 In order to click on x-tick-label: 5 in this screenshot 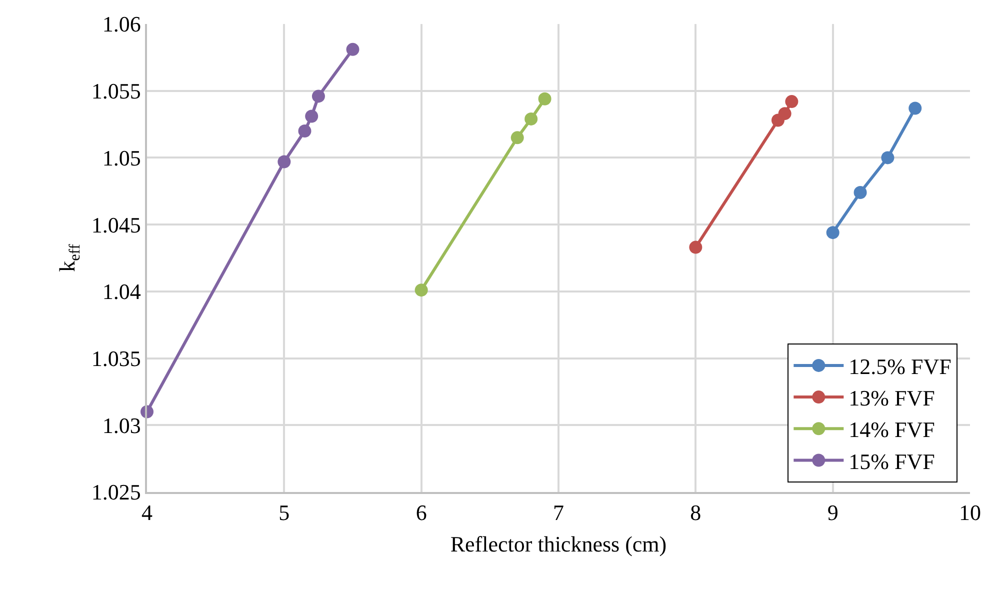, I will do `click(284, 513)`.